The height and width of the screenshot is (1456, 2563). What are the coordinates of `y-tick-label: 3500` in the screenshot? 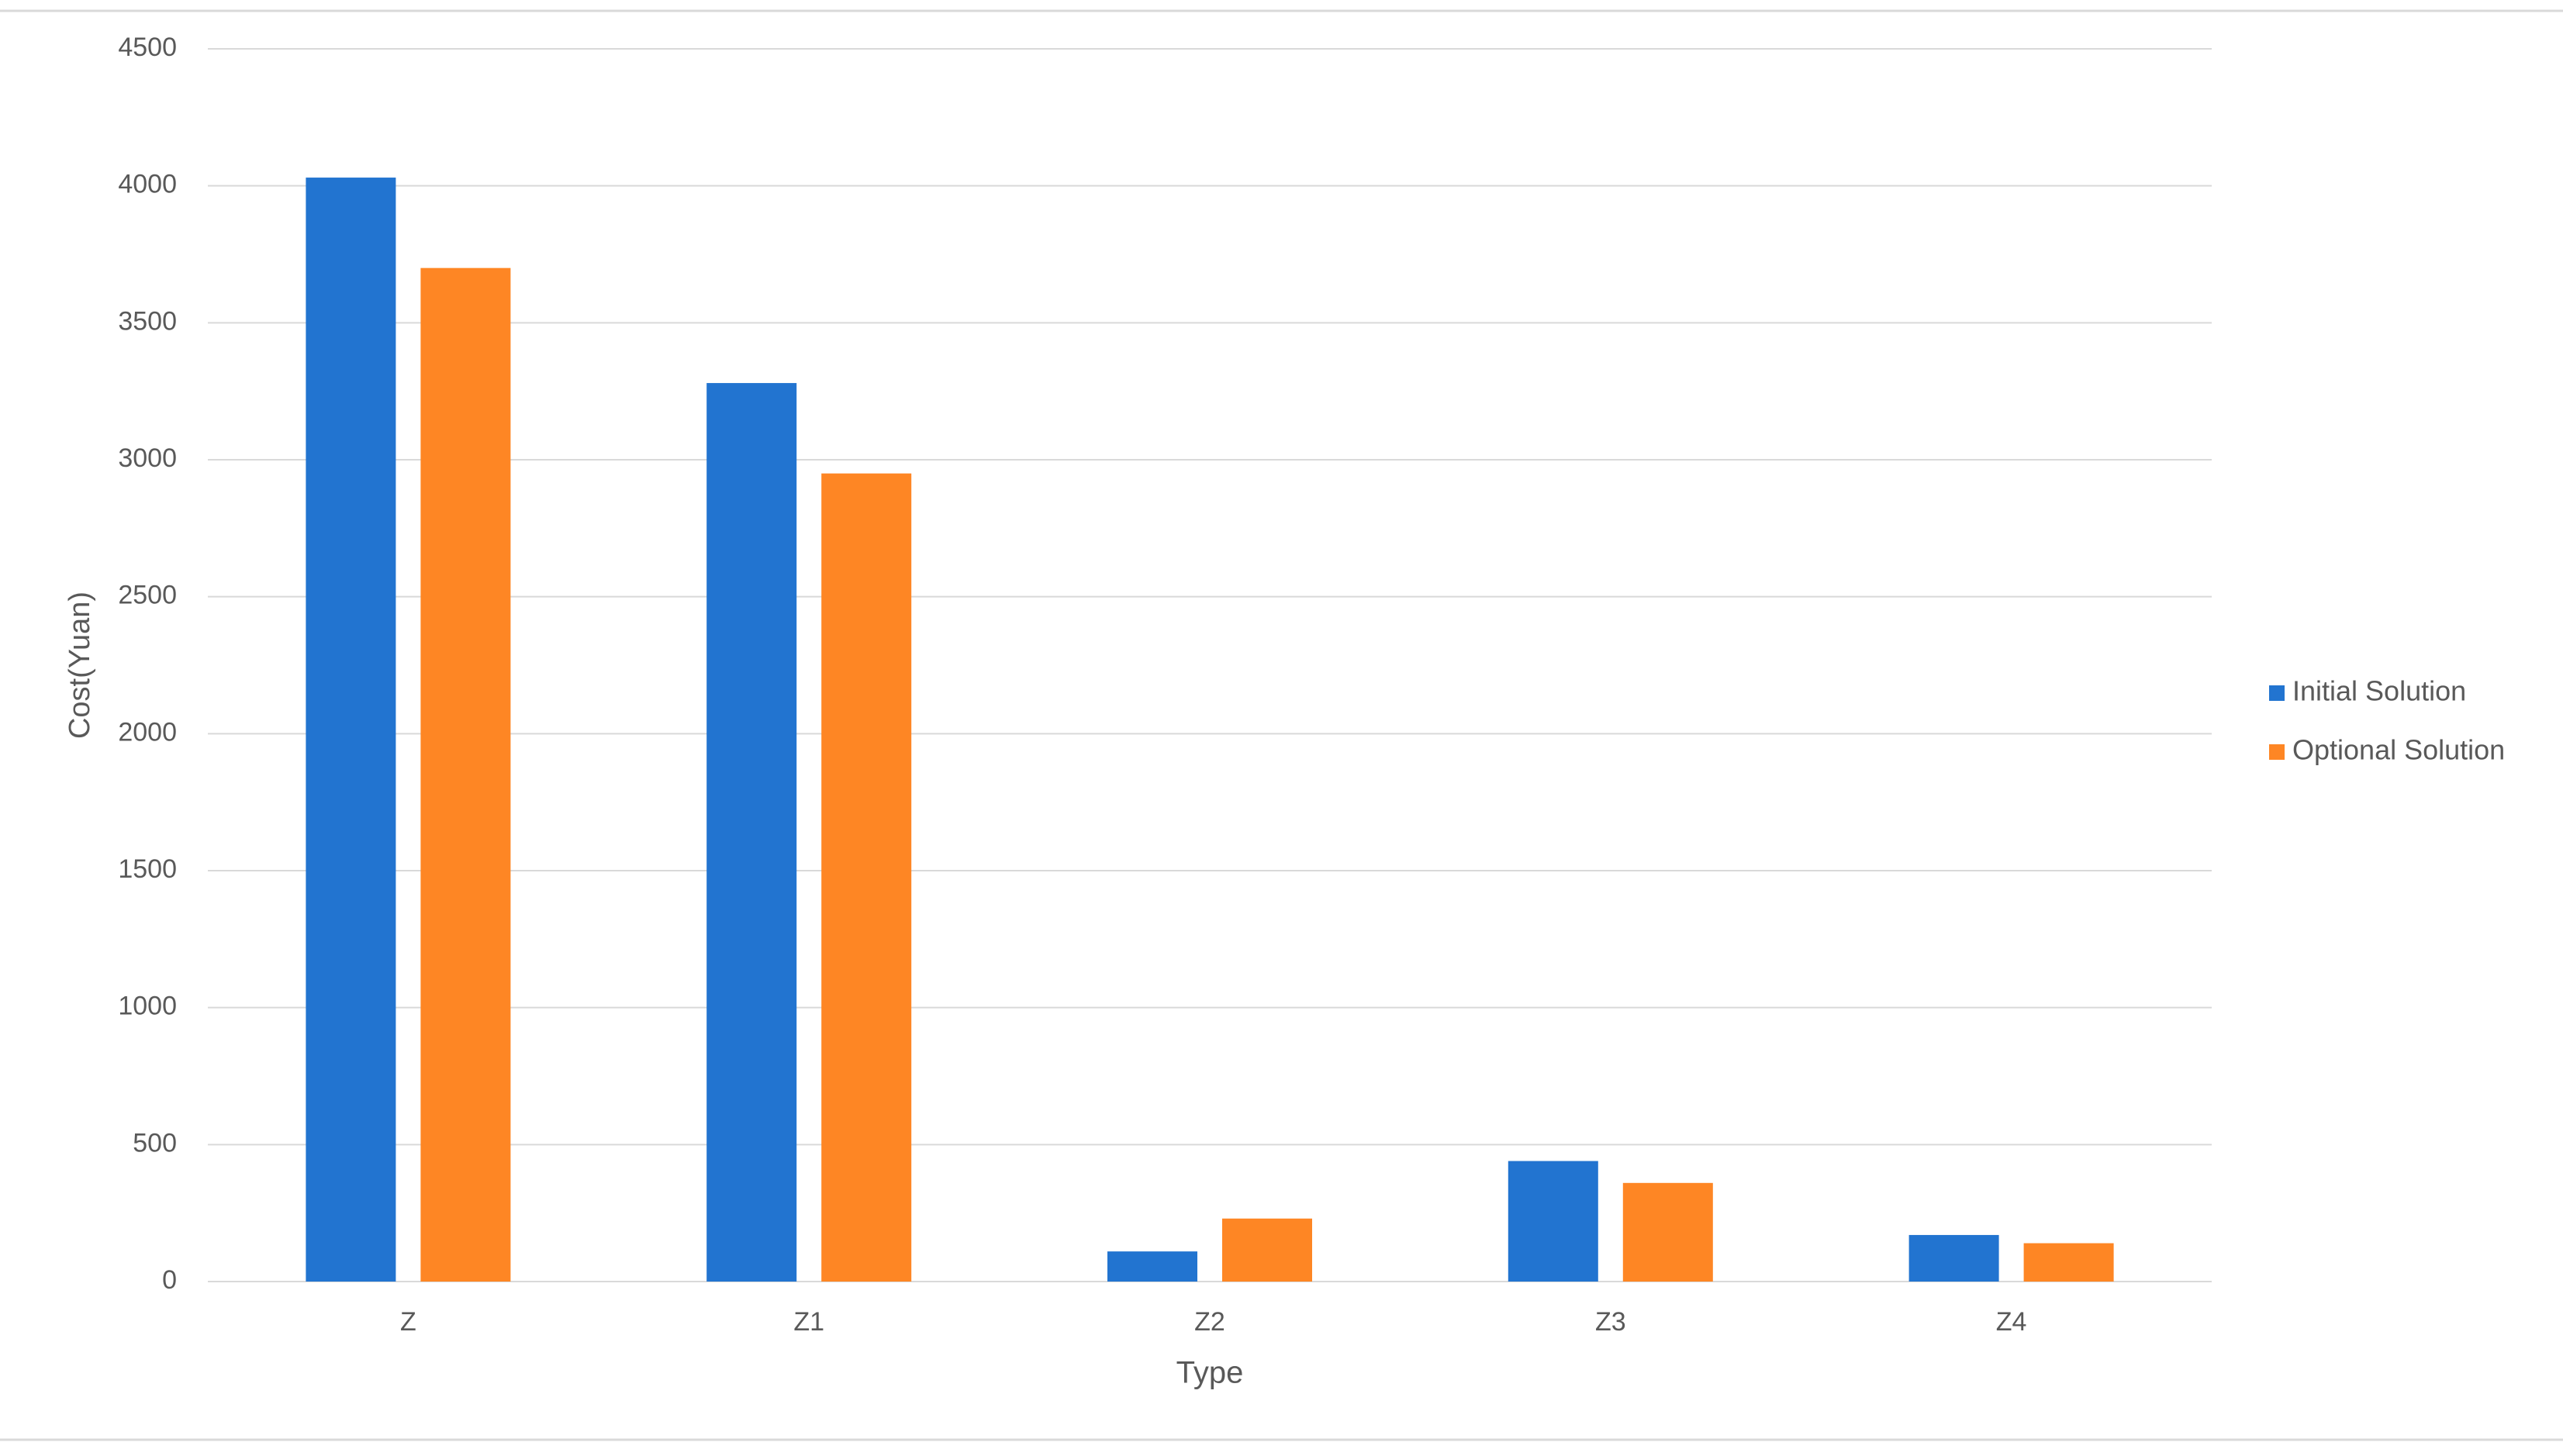 It's located at (147, 321).